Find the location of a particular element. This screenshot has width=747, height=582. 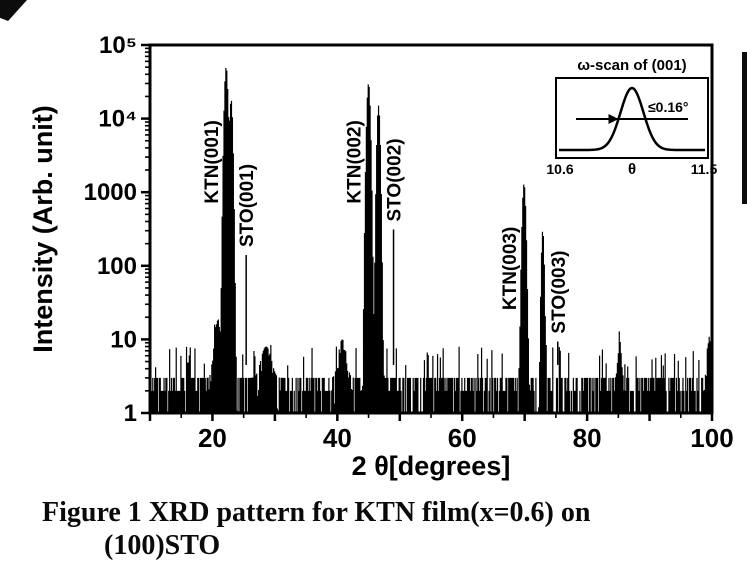

y-tick-label: 10 is located at coordinates (123, 339).